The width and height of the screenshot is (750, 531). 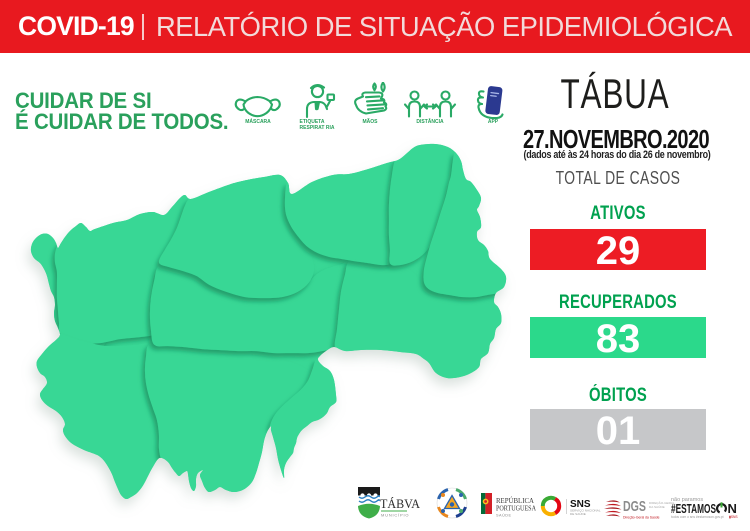 I want to click on svg-text: Direção-Geral da Saúde, so click(x=641, y=518).